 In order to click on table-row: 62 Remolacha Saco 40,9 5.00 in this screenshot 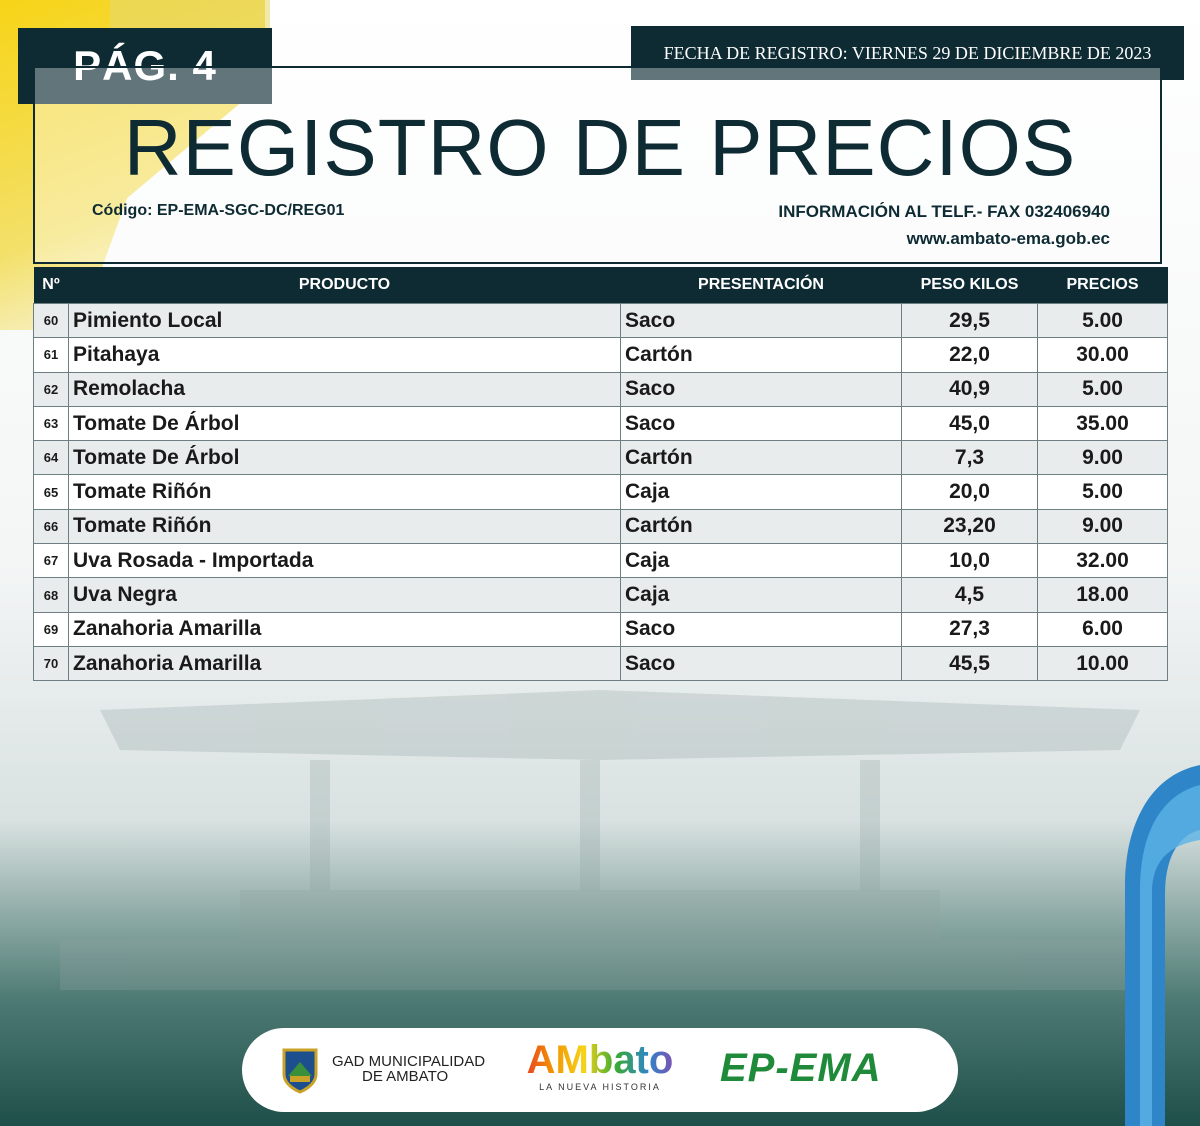, I will do `click(600, 389)`.